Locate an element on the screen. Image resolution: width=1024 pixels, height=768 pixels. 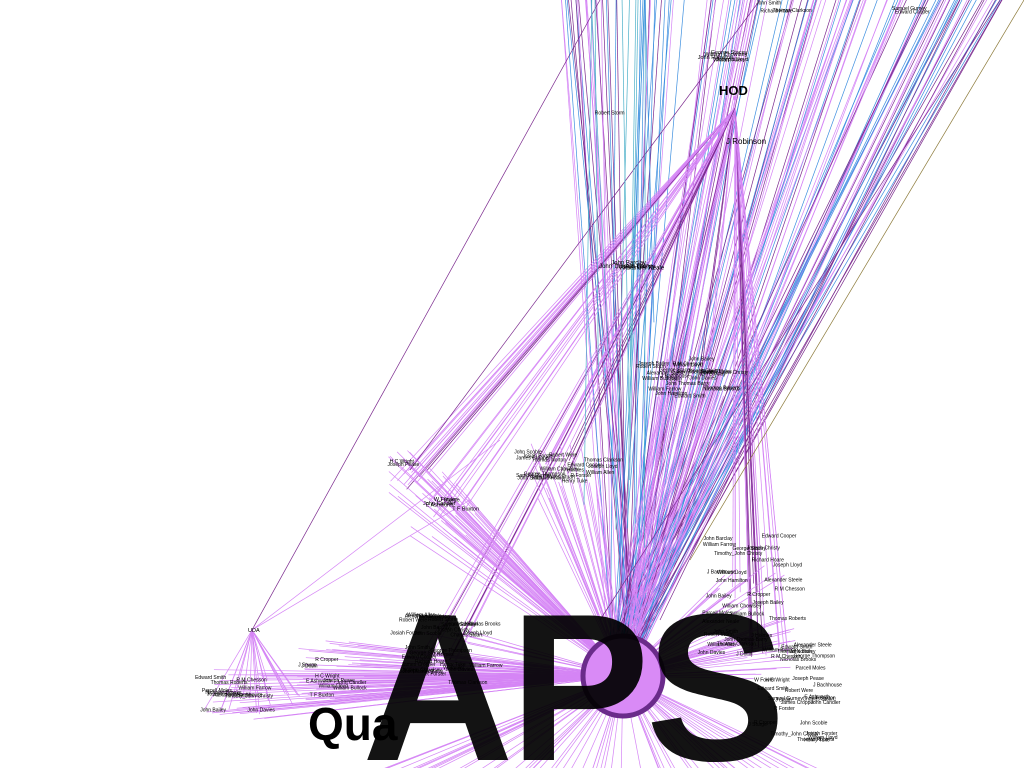
node-label: Timothy_John Christy is located at coordinates (794, 735).